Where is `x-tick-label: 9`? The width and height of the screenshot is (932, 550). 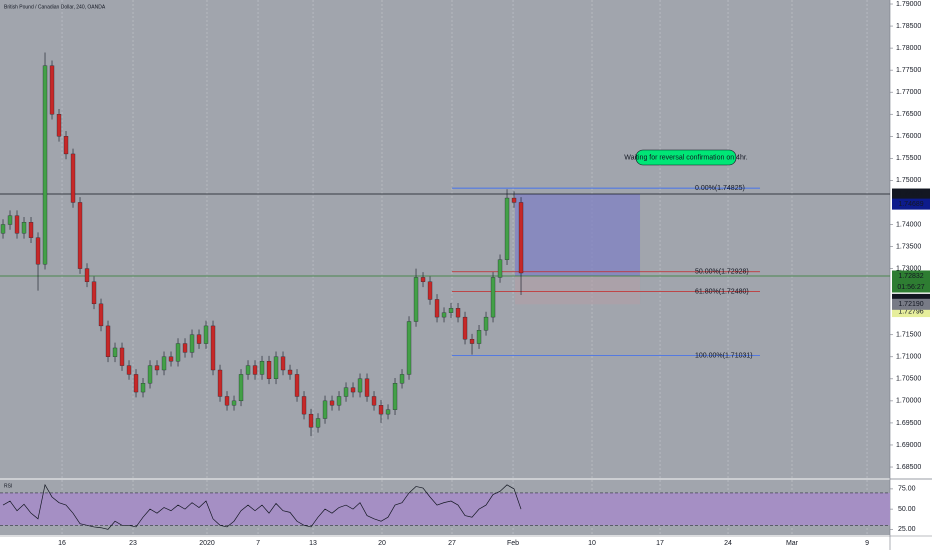 x-tick-label: 9 is located at coordinates (867, 543).